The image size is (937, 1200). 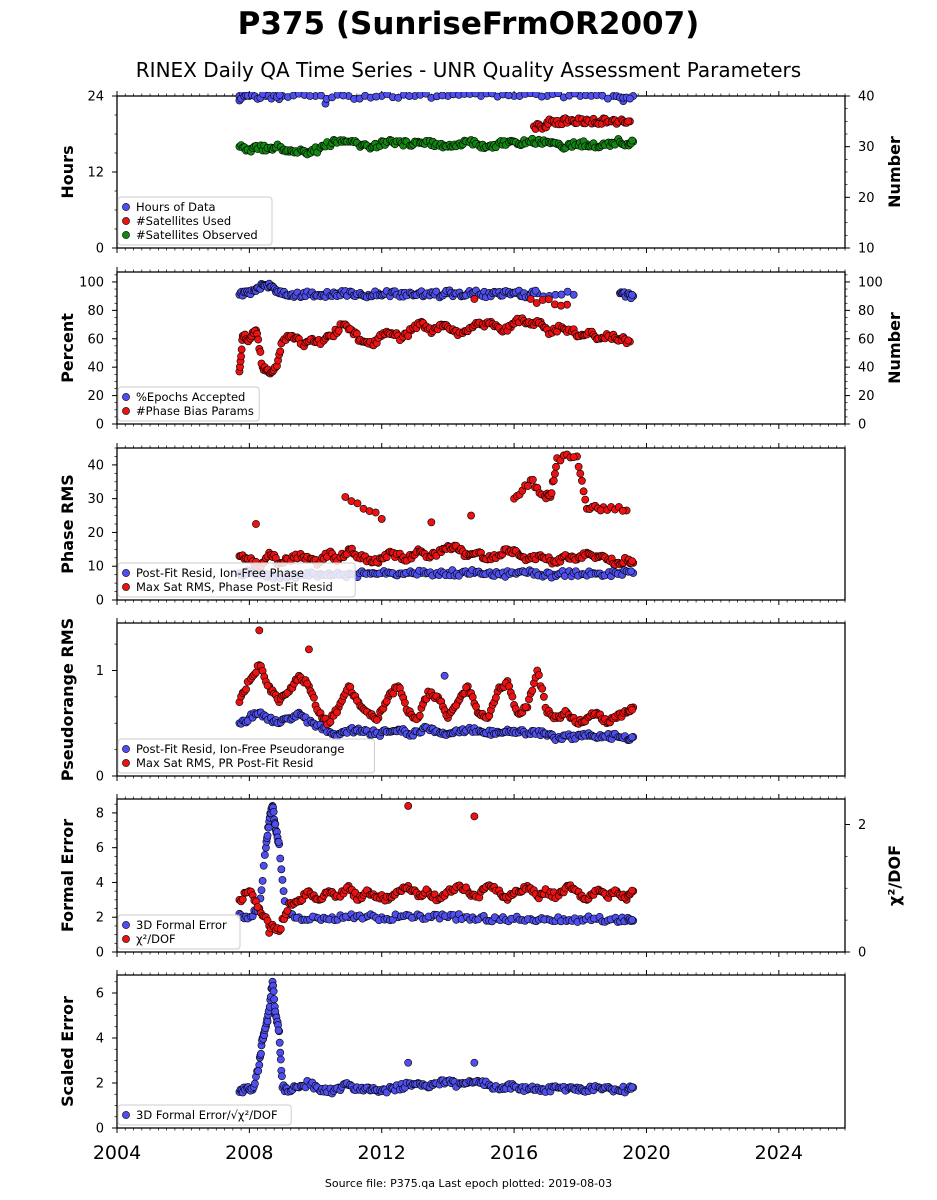 What do you see at coordinates (67, 699) in the screenshot?
I see `y-axis-label: Pseudorange RMS` at bounding box center [67, 699].